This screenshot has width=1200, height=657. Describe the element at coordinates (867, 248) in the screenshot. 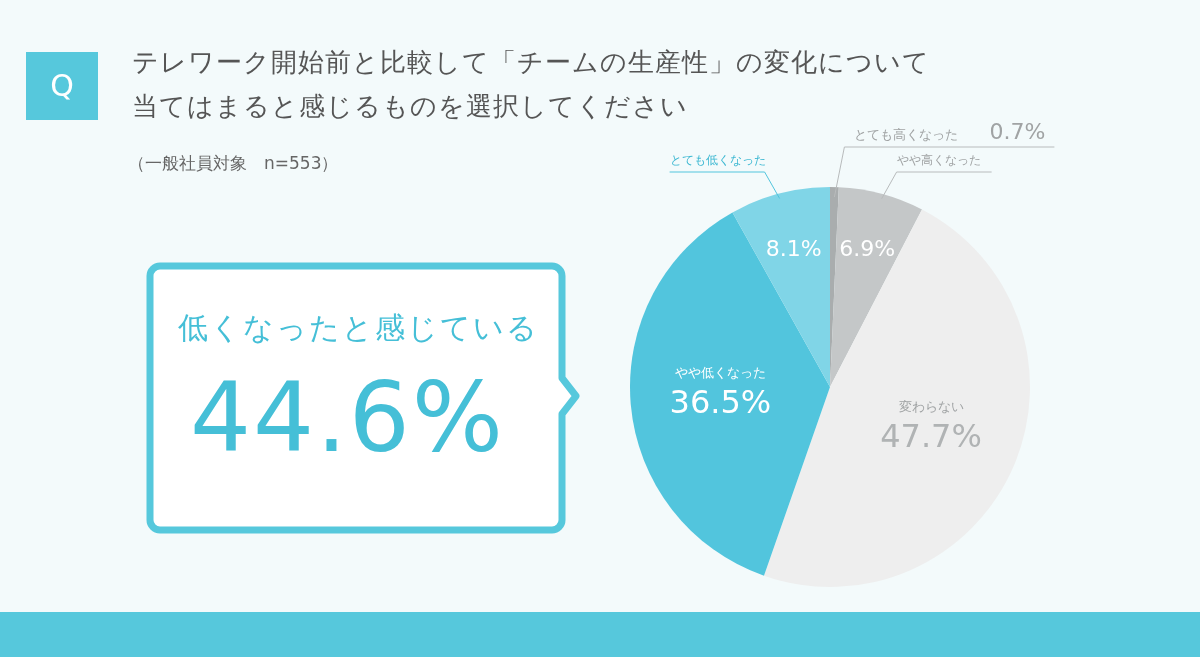

I see `data-label: 6.9%` at that location.